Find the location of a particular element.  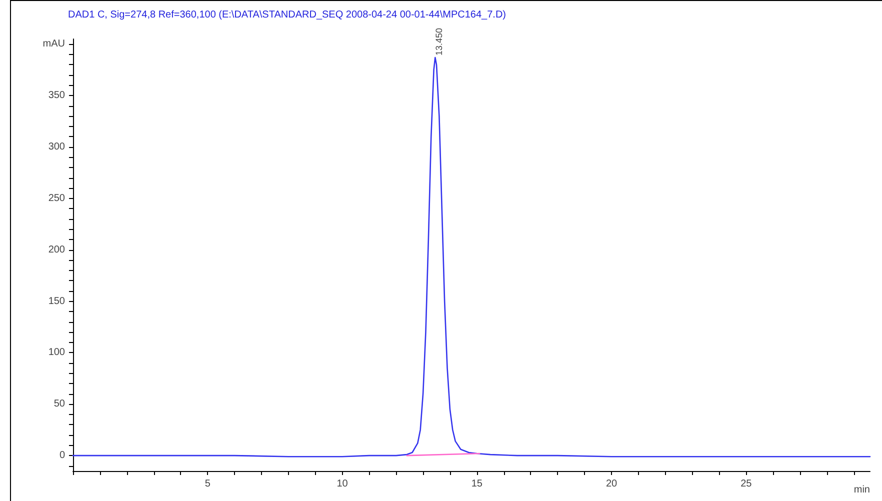

y-tick-label: 300 is located at coordinates (57, 147).